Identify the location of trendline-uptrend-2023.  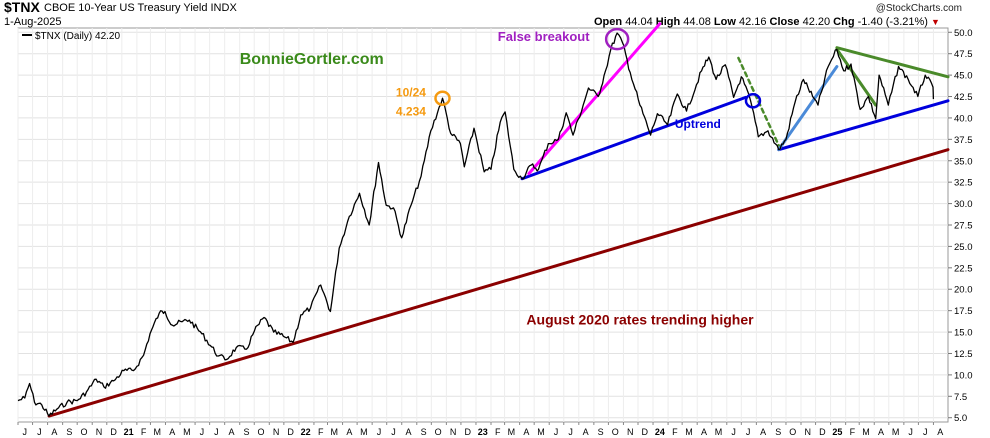
(634, 138).